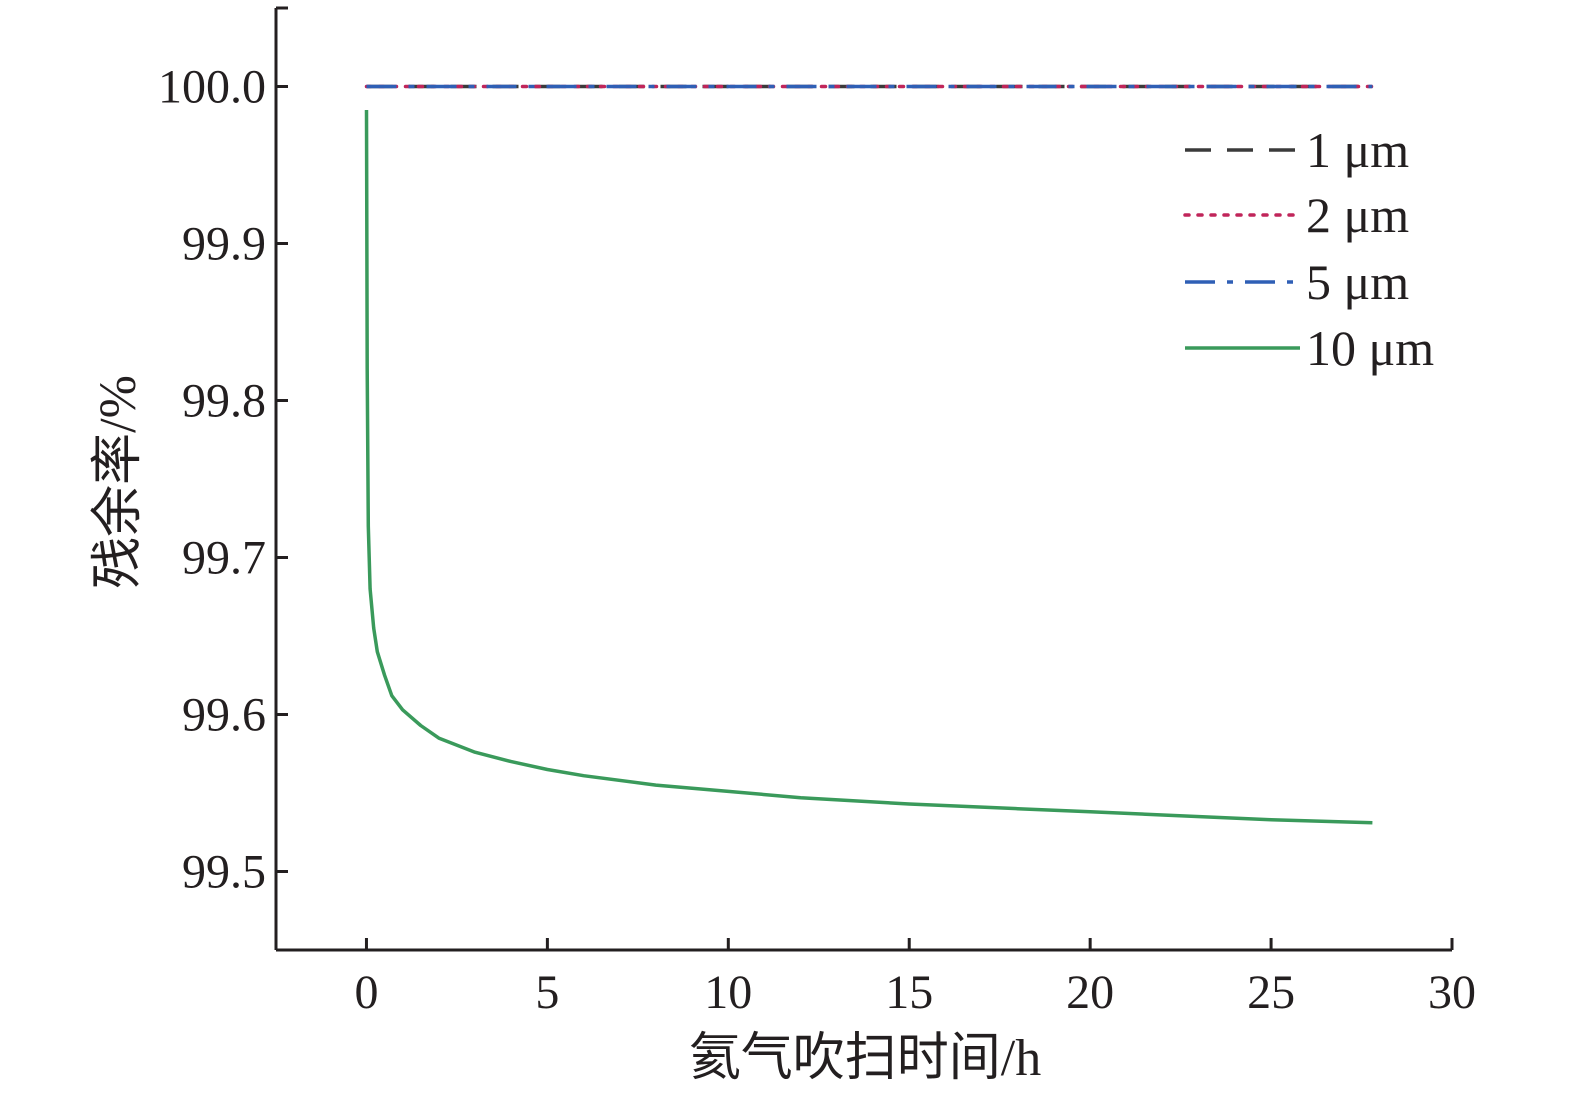 This screenshot has height=1107, width=1575. Describe the element at coordinates (224, 401) in the screenshot. I see `y-tick-label: 99.8` at that location.